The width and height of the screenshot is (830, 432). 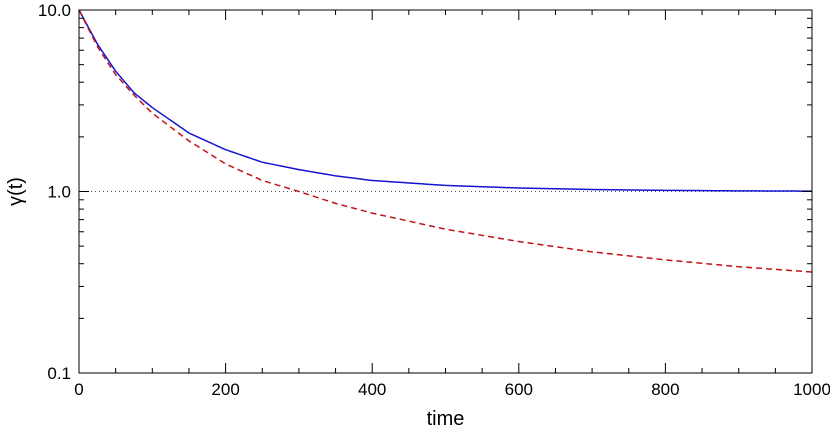 I want to click on x-tick-label: 1000, so click(x=811, y=389).